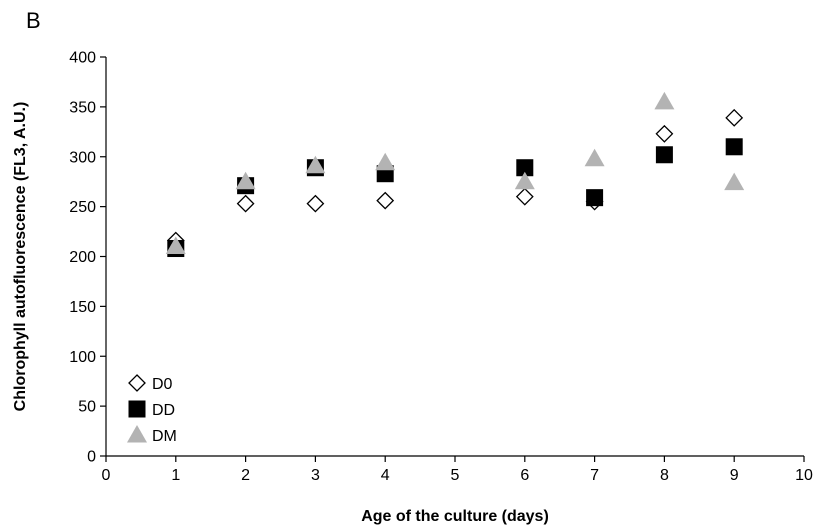 The width and height of the screenshot is (820, 532). Describe the element at coordinates (87, 407) in the screenshot. I see `y-tick-label: 50` at that location.